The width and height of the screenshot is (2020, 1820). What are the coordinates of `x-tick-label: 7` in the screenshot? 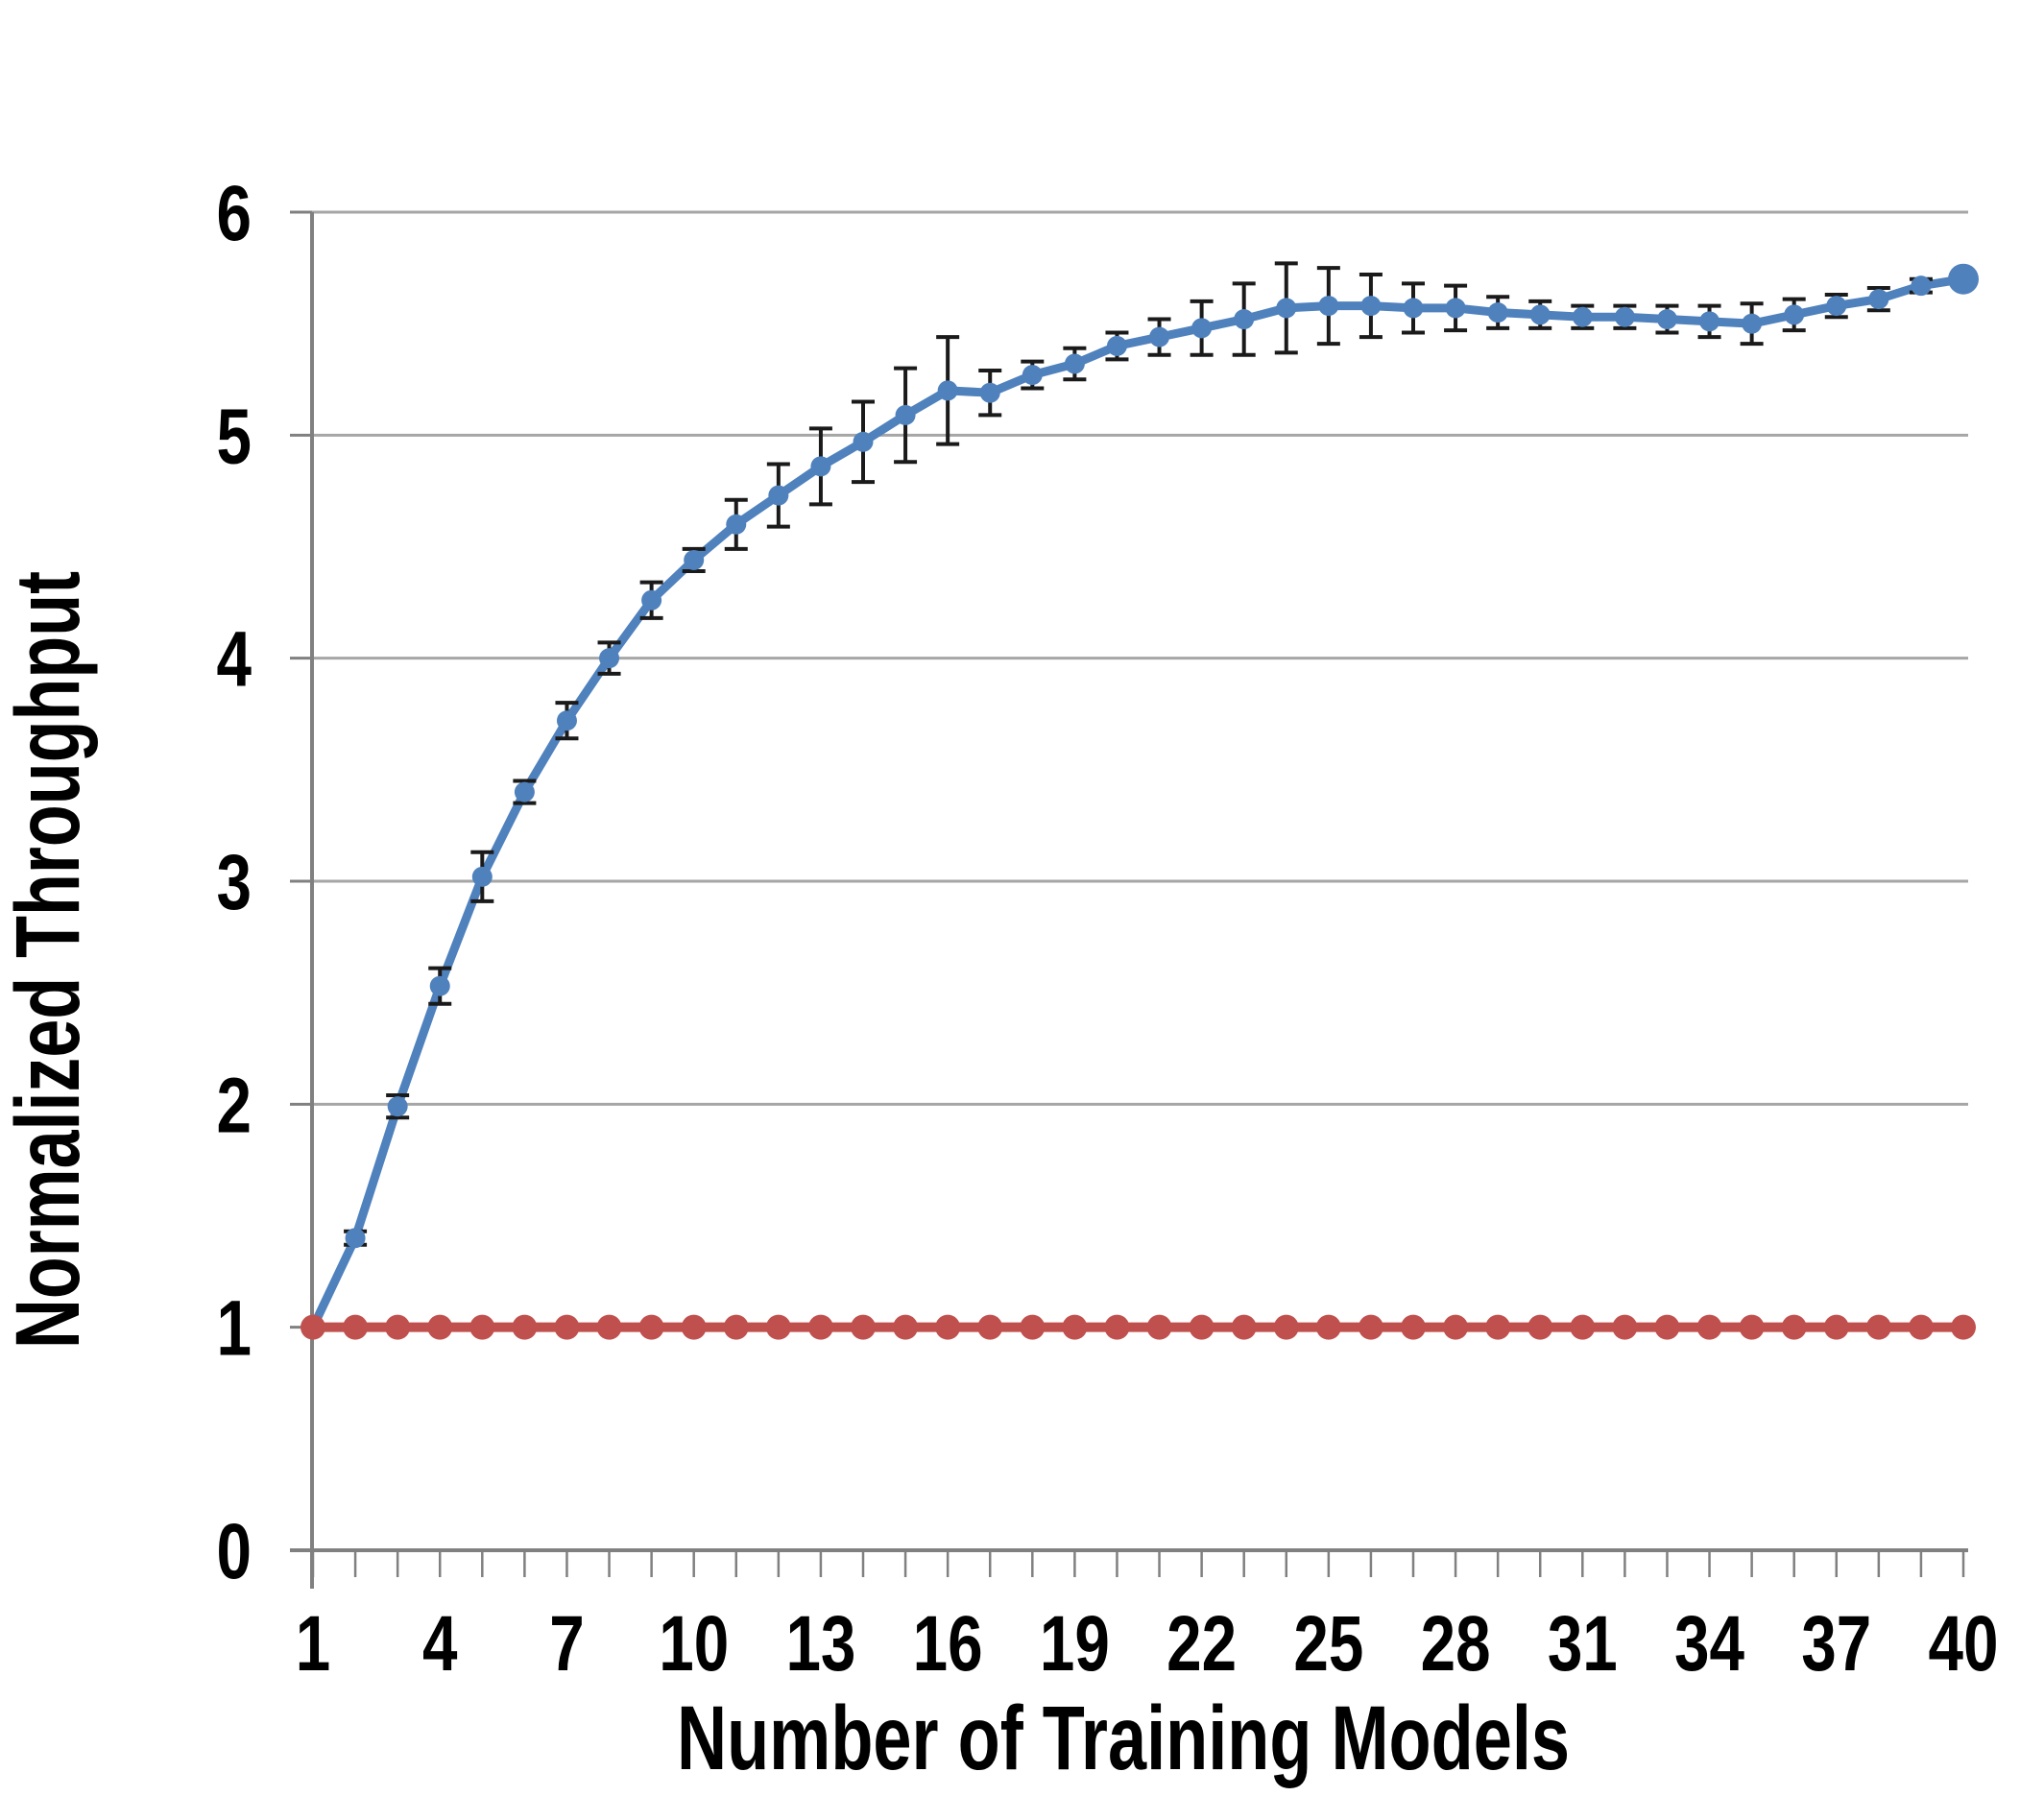 It's located at (567, 1644).